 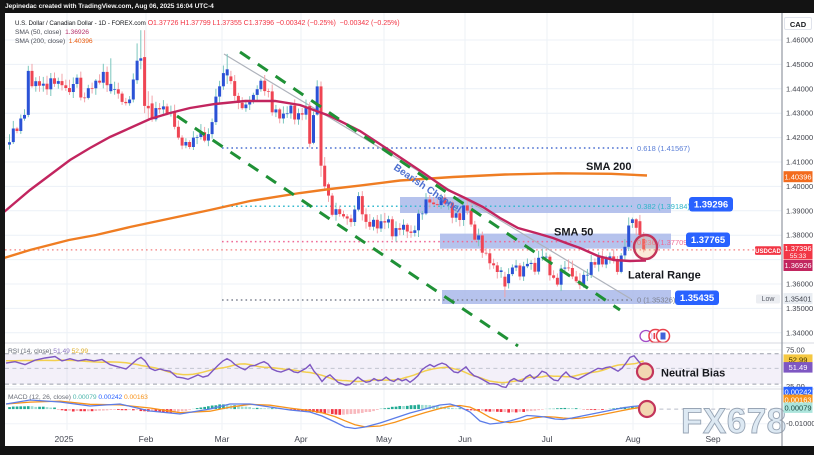 What do you see at coordinates (632, 439) in the screenshot?
I see `svg-text: Aug` at bounding box center [632, 439].